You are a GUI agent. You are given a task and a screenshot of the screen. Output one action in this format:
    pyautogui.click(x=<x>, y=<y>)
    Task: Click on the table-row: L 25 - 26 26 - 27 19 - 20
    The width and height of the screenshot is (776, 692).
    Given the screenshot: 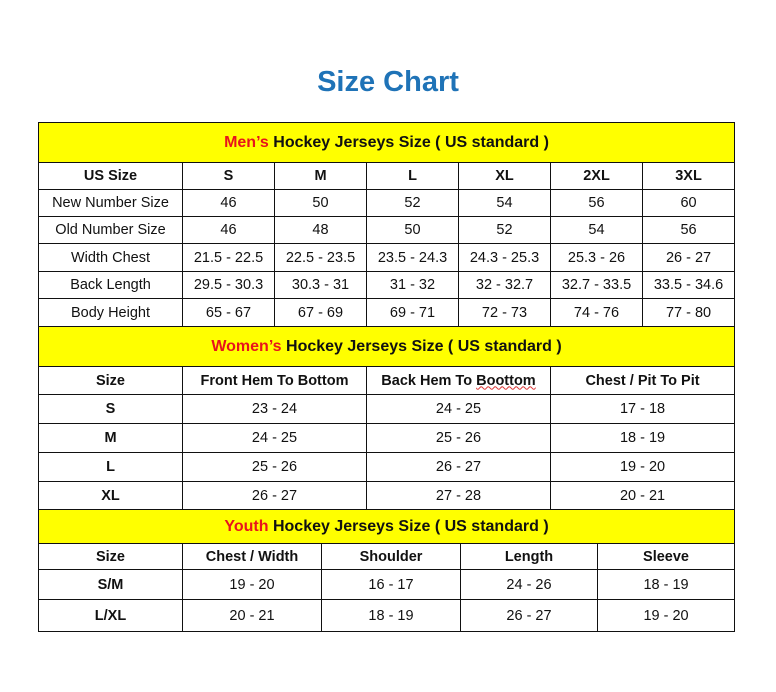 What is the action you would take?
    pyautogui.click(x=387, y=467)
    